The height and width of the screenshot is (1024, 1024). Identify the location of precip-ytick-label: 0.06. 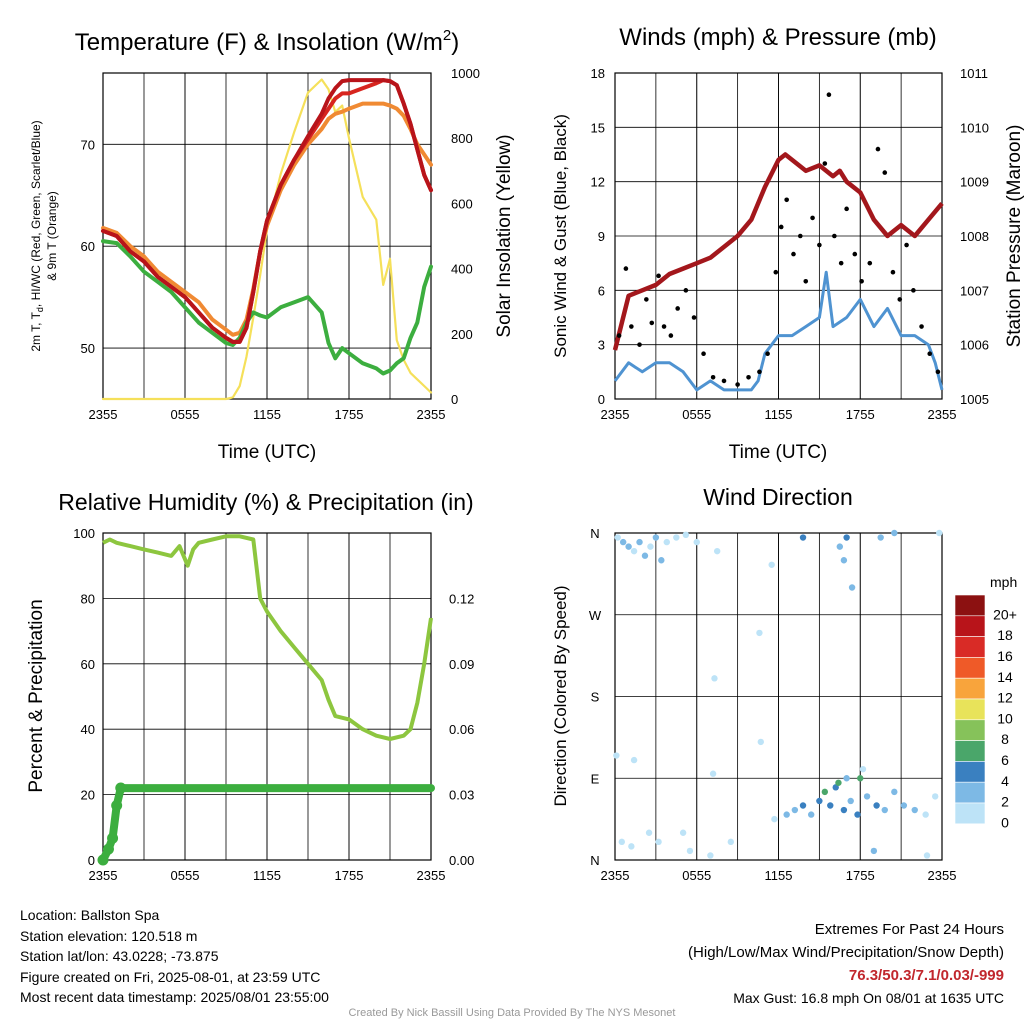
(461, 729).